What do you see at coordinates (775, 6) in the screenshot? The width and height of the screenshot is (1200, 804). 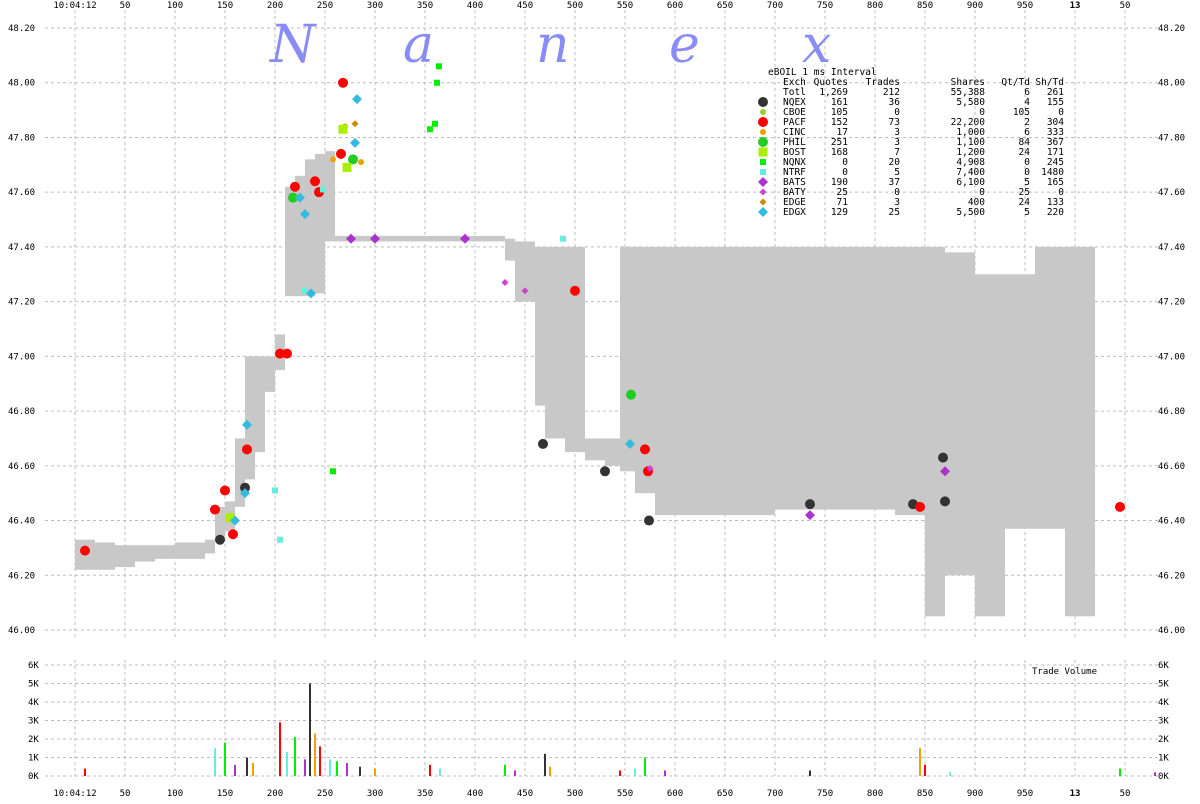 I see `x-tick-label: 700` at bounding box center [775, 6].